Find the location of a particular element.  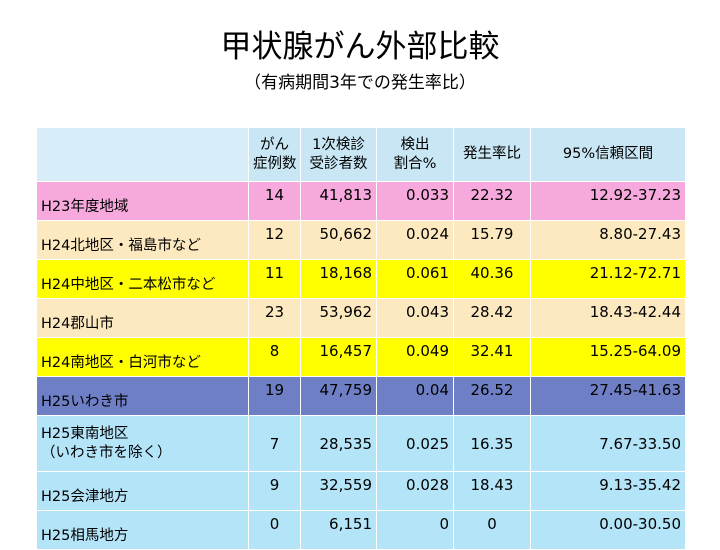

cell-cases: 19 is located at coordinates (274, 396).